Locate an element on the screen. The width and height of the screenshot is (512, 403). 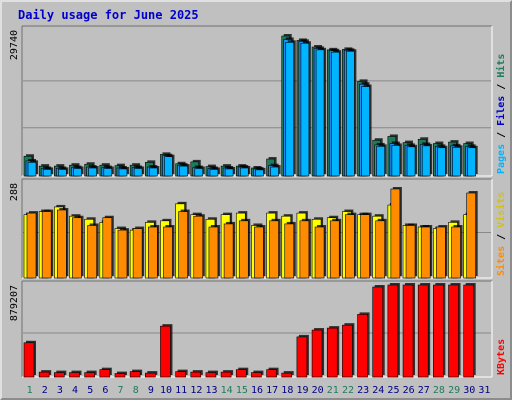
axis-max-label-panel-3: 879207 is located at coordinates (14, 303).